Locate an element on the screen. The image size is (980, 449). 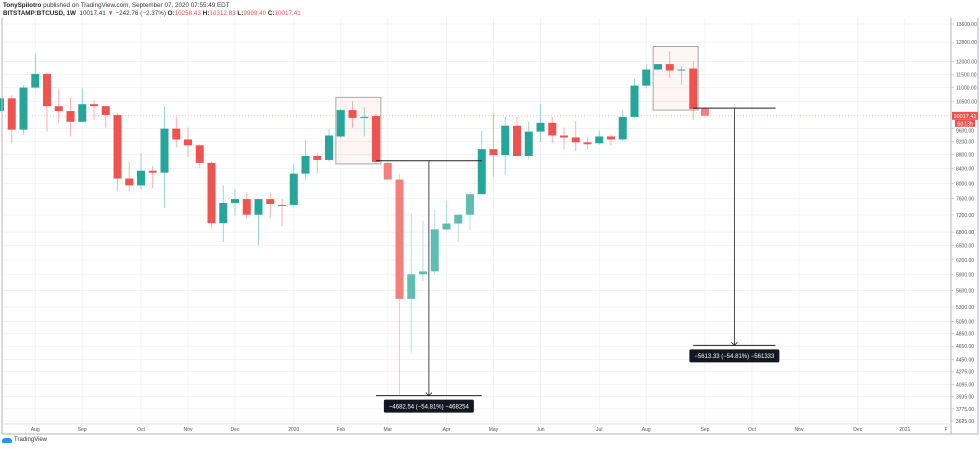
time-tick-label: Apr is located at coordinates (447, 430).